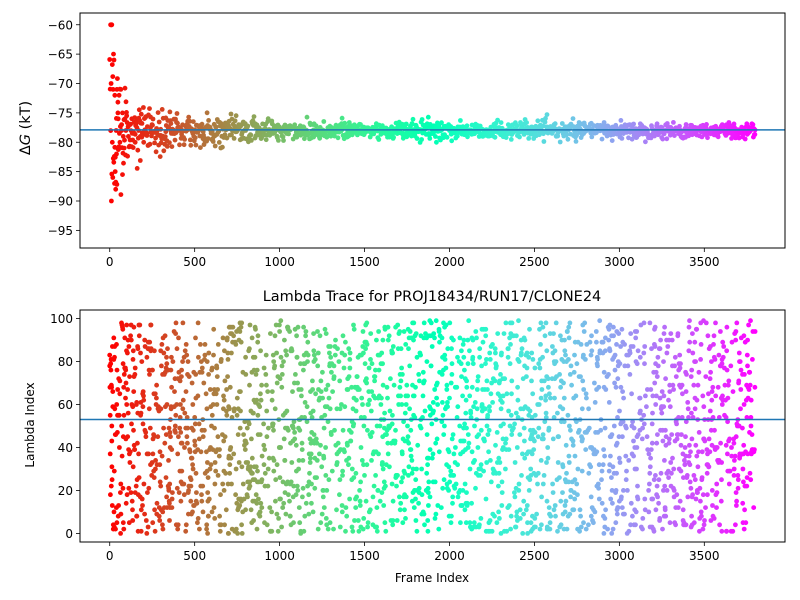 The height and width of the screenshot is (600, 800). Describe the element at coordinates (619, 556) in the screenshot. I see `x-tick-label: 3000` at that location.